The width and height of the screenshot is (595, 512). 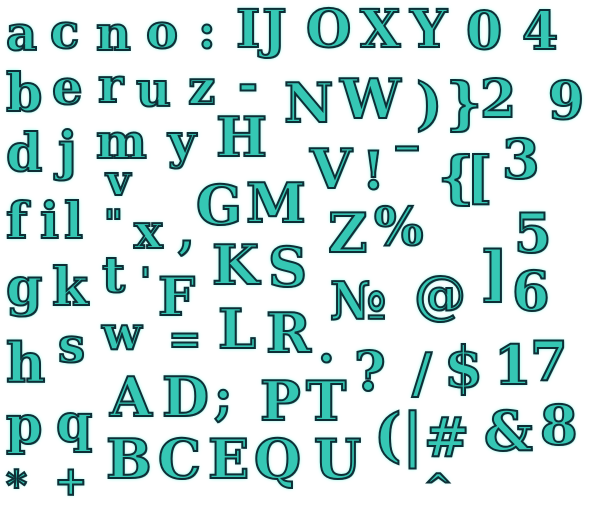 I want to click on glyph-5: 5, so click(x=533, y=233).